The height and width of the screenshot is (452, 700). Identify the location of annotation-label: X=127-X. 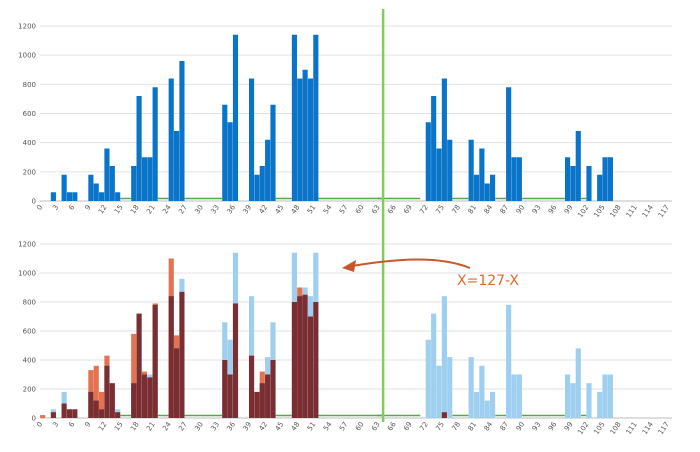
(488, 281).